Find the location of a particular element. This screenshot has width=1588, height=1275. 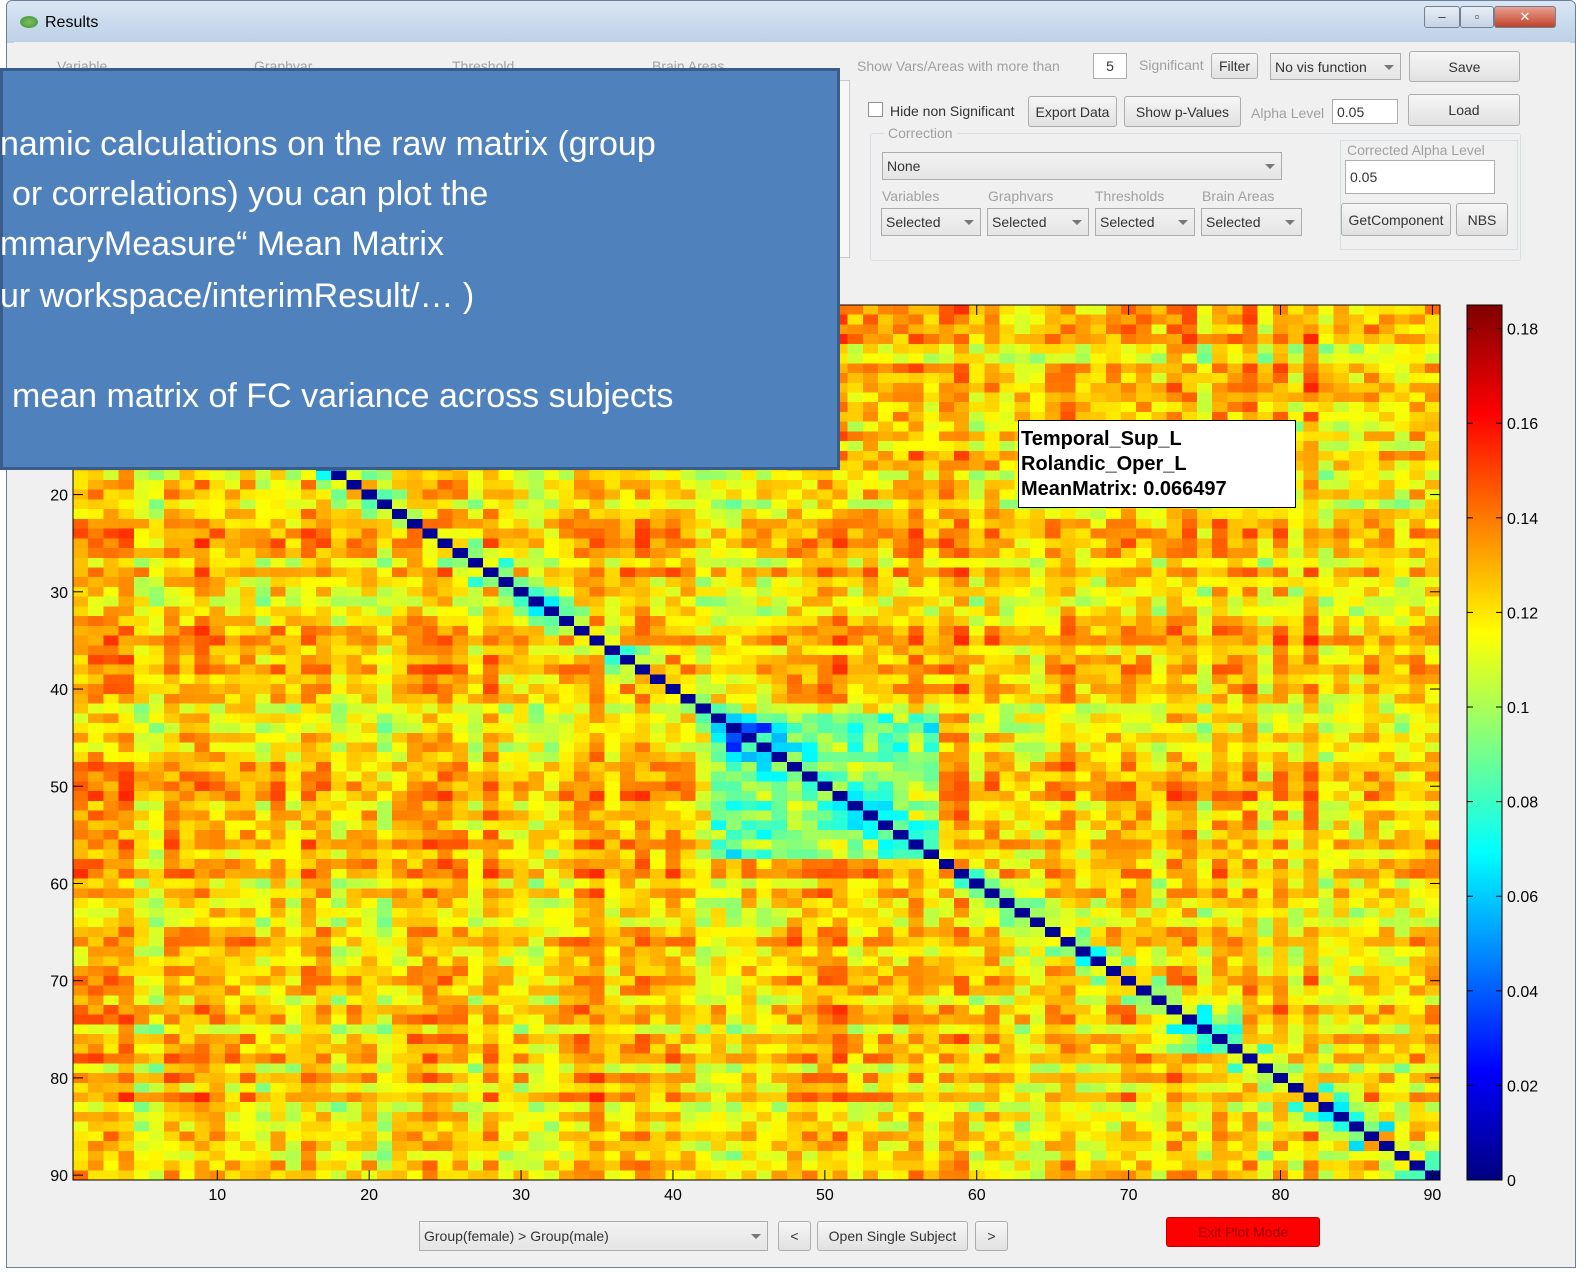

button: Load is located at coordinates (1464, 110).